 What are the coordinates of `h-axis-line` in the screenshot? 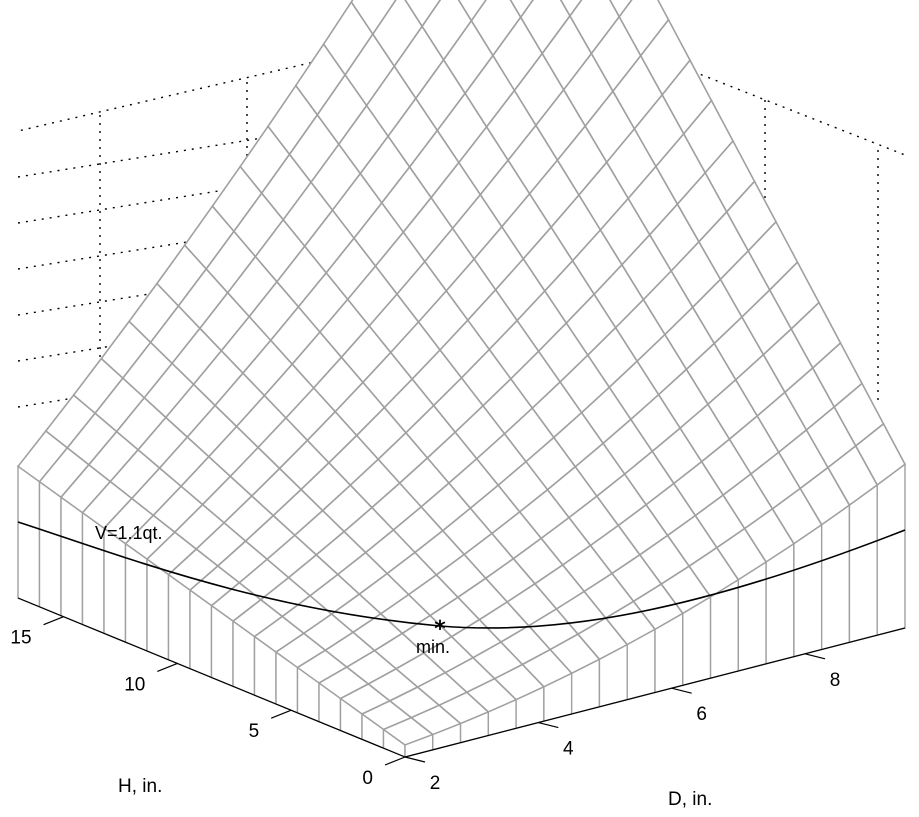 It's located at (211, 677).